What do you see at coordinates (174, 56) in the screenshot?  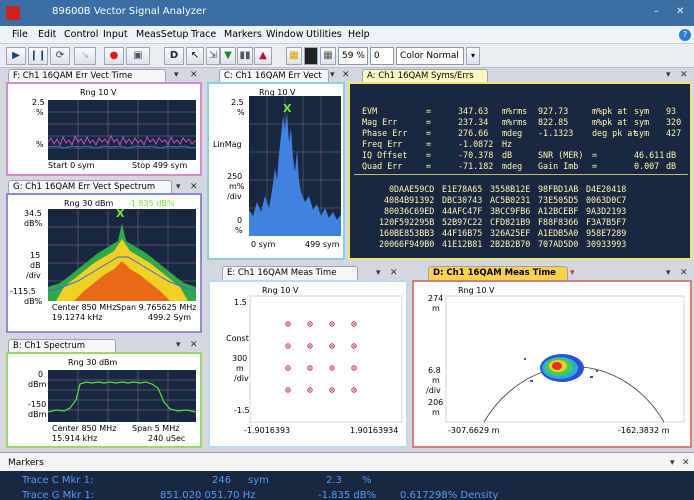 I see `display-icon: D` at bounding box center [174, 56].